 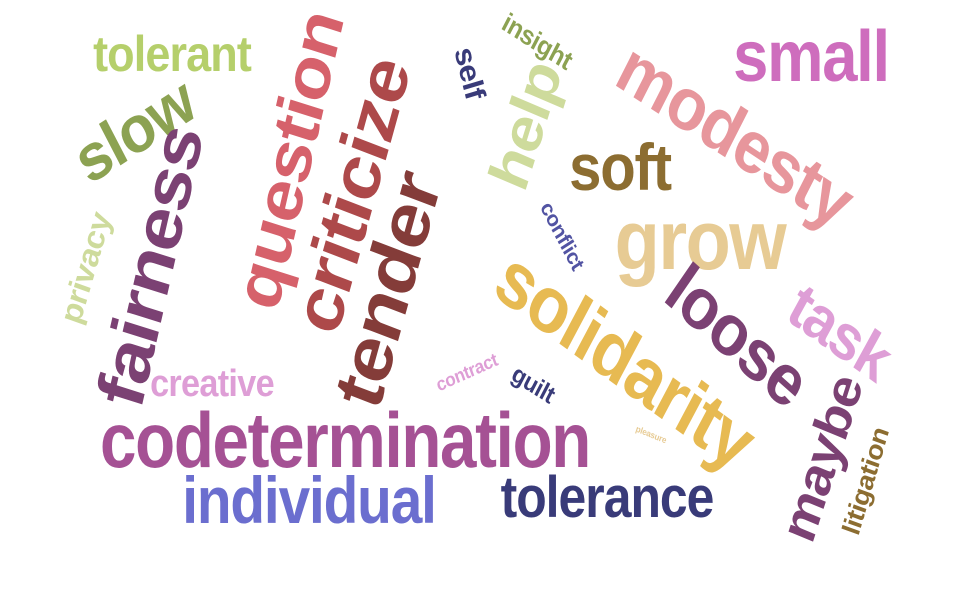 I want to click on word-creative: creative, so click(x=212, y=384).